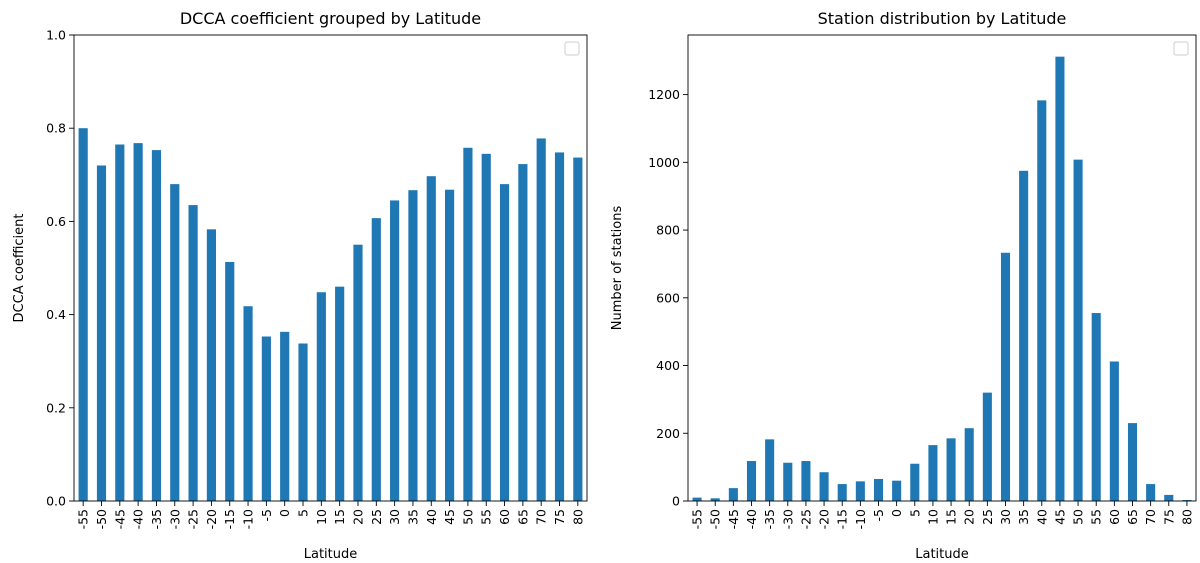 The width and height of the screenshot is (1200, 563). What do you see at coordinates (942, 554) in the screenshot?
I see `stations-xaxis-label: Latitude` at bounding box center [942, 554].